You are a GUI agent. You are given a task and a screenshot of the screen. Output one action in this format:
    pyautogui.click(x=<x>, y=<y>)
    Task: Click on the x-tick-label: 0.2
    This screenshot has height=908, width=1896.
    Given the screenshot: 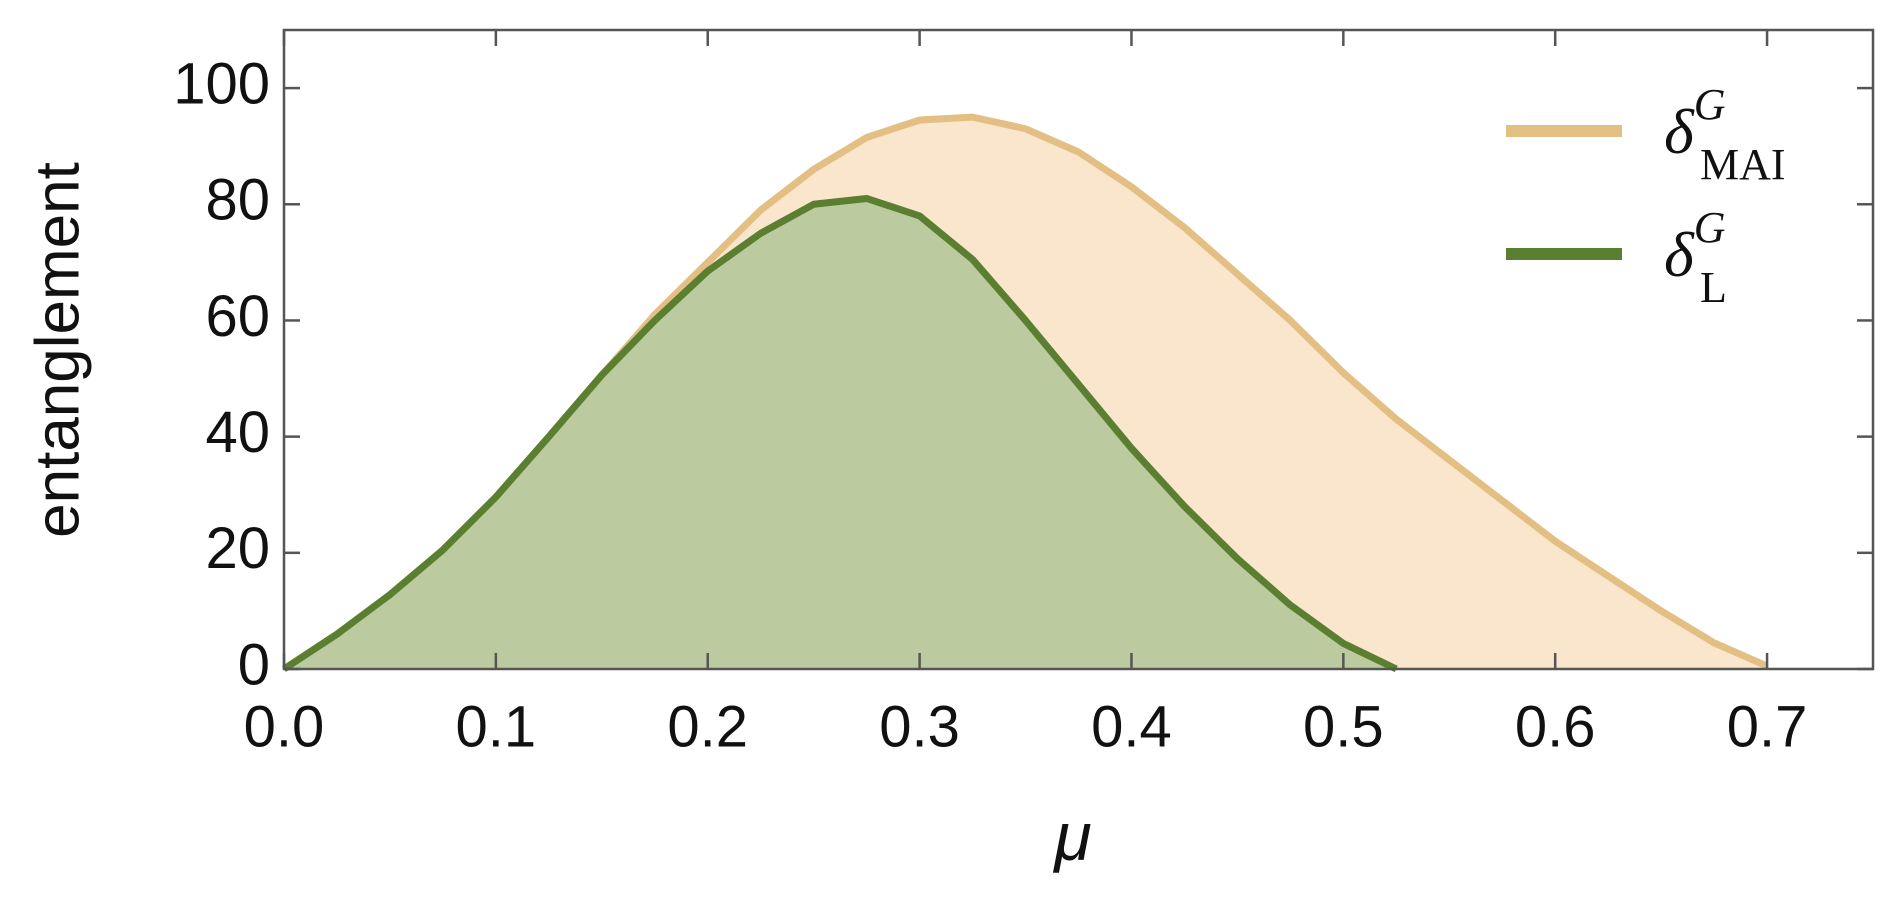 What is the action you would take?
    pyautogui.click(x=707, y=726)
    